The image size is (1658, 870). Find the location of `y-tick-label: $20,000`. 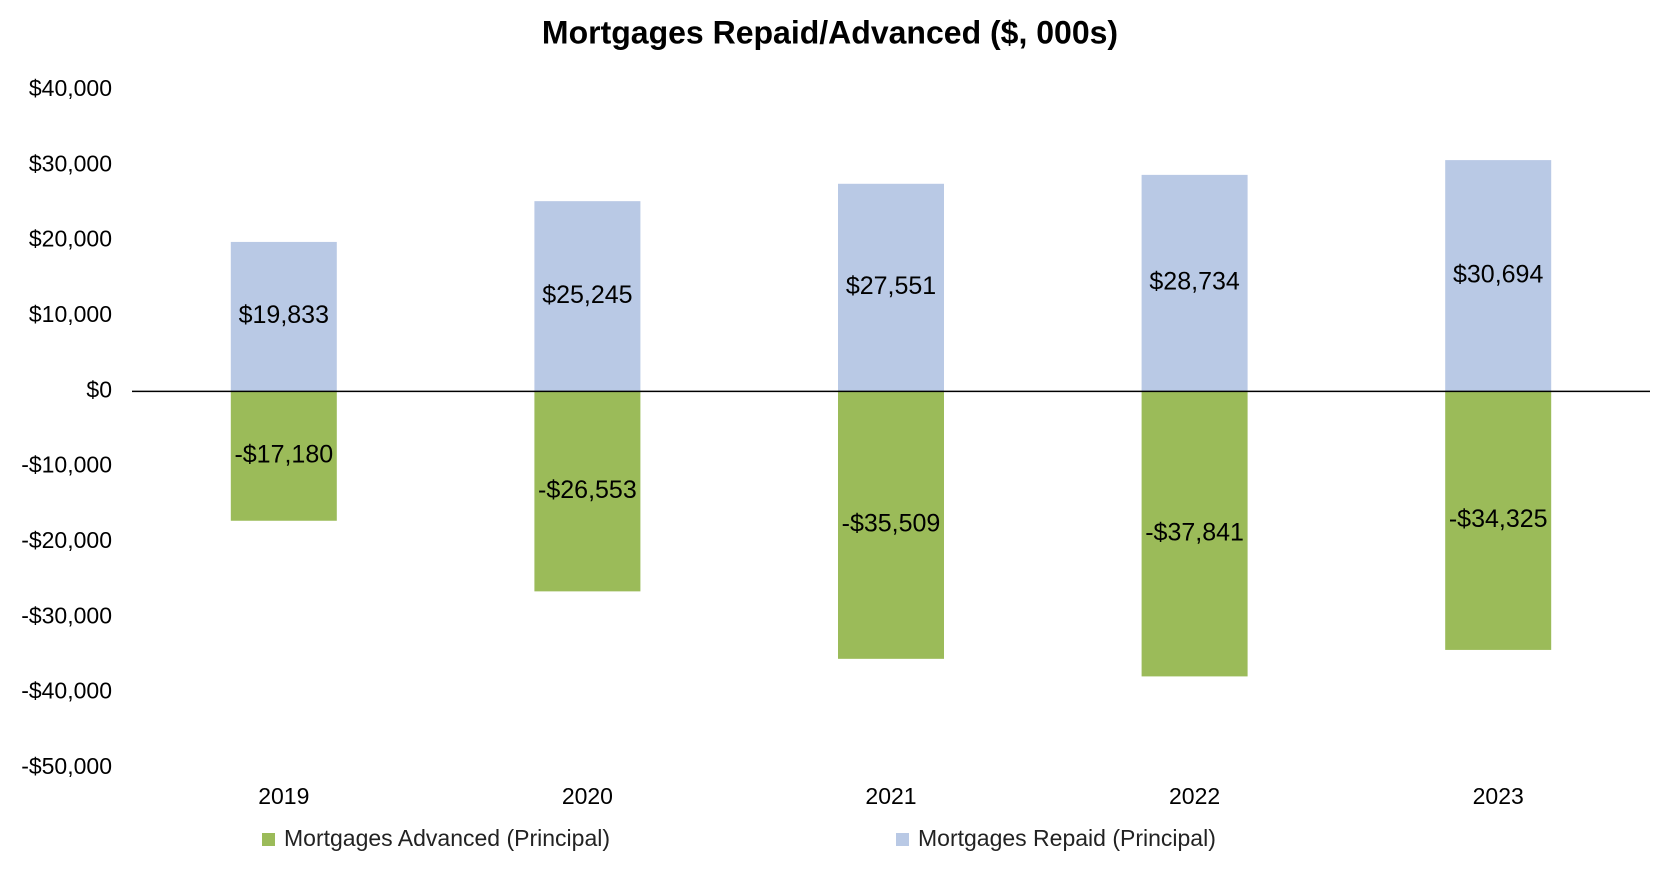

y-tick-label: $20,000 is located at coordinates (70, 239).